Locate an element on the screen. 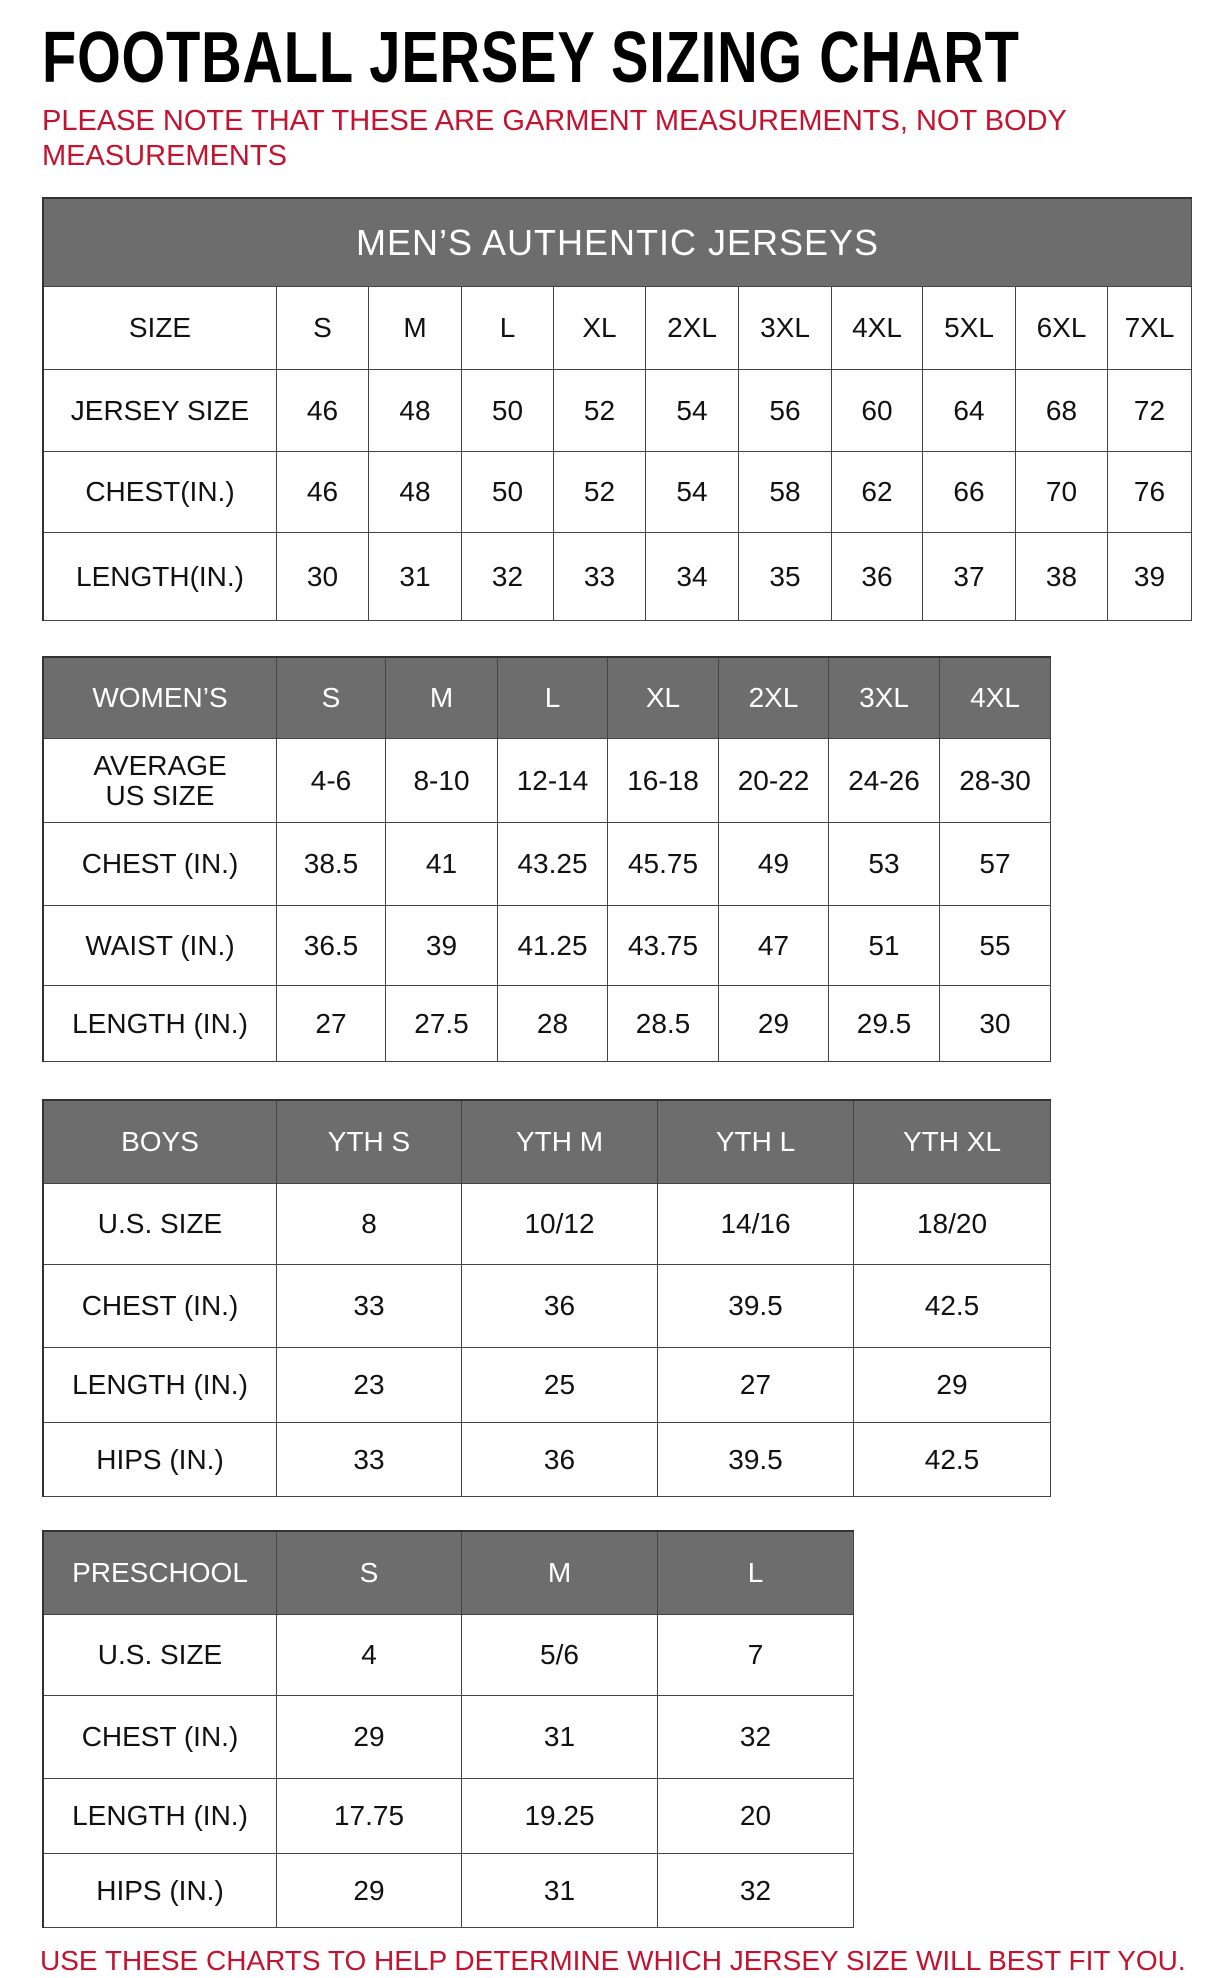 The height and width of the screenshot is (1978, 1220). table-cell: 4-6 is located at coordinates (331, 781).